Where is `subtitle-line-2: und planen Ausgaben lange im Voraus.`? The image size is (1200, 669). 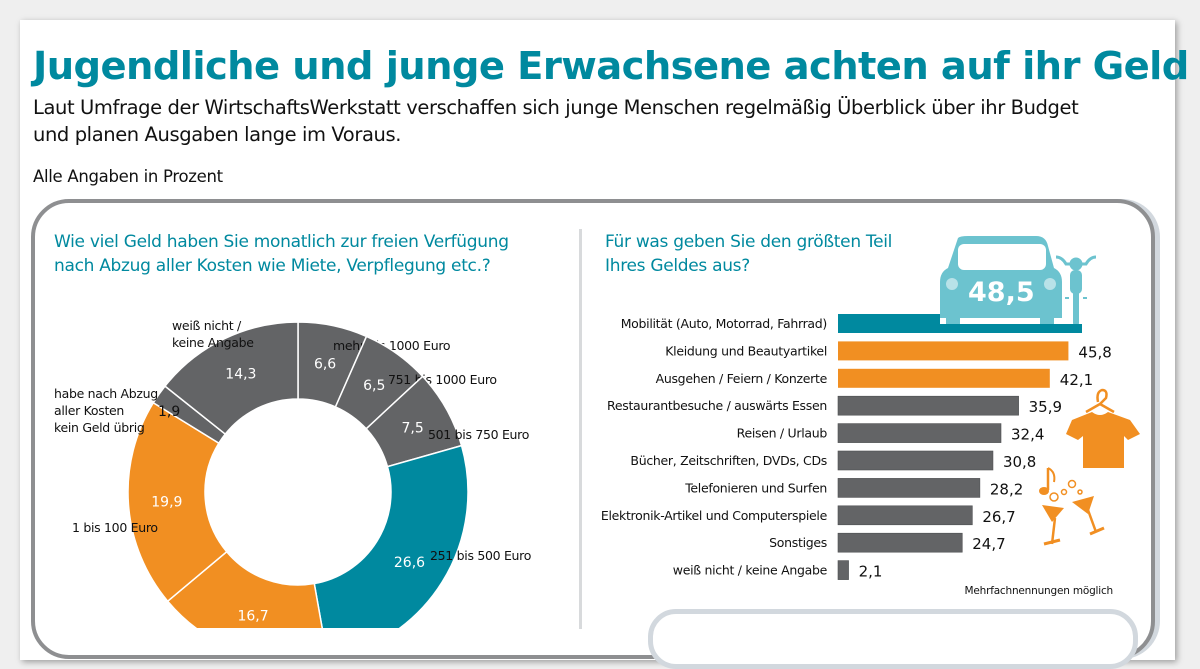 subtitle-line-2: und planen Ausgaben lange im Voraus. is located at coordinates (217, 134).